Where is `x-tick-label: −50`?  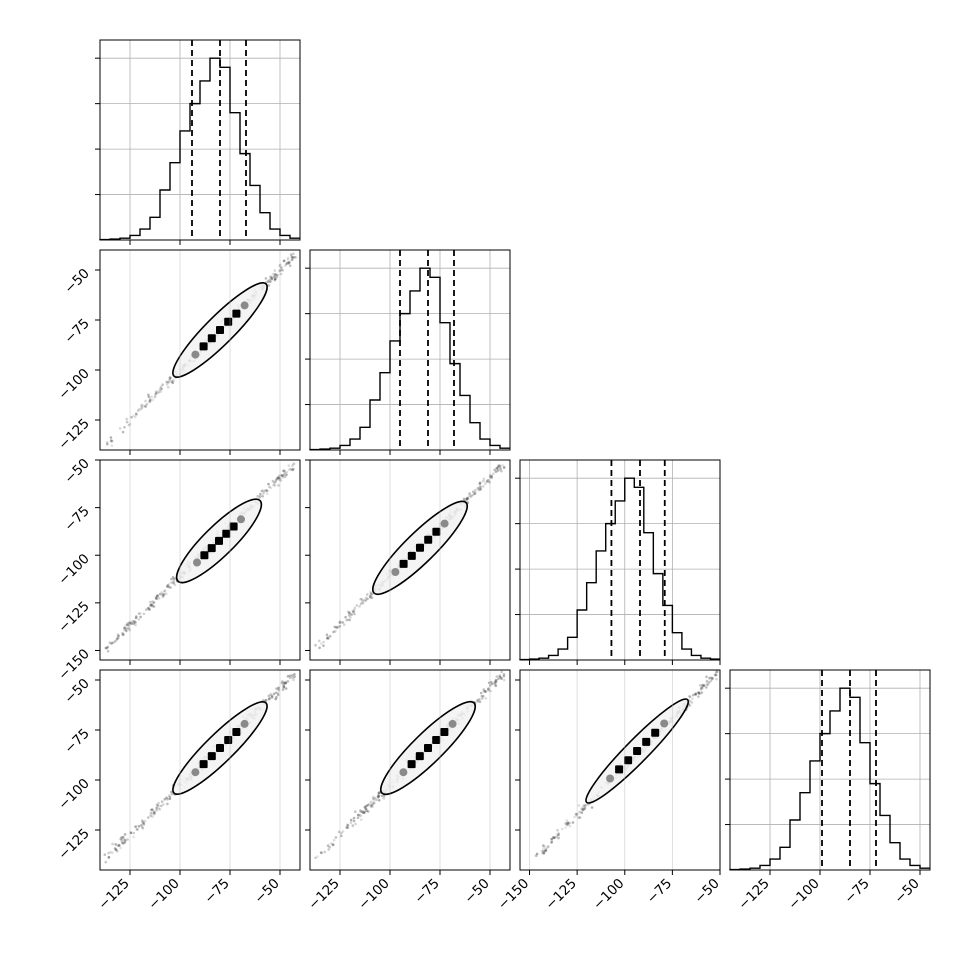 x-tick-label: −50 is located at coordinates (266, 891).